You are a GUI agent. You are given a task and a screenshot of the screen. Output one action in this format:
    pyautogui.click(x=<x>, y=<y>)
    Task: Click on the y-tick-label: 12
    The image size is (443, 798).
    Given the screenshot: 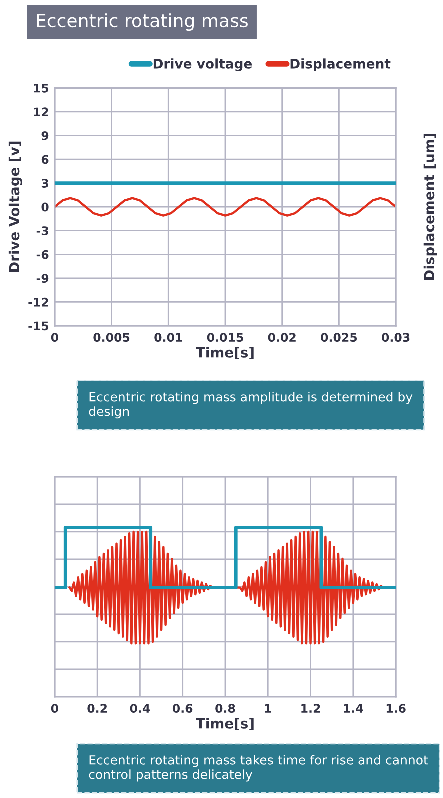 What is the action you would take?
    pyautogui.click(x=41, y=112)
    